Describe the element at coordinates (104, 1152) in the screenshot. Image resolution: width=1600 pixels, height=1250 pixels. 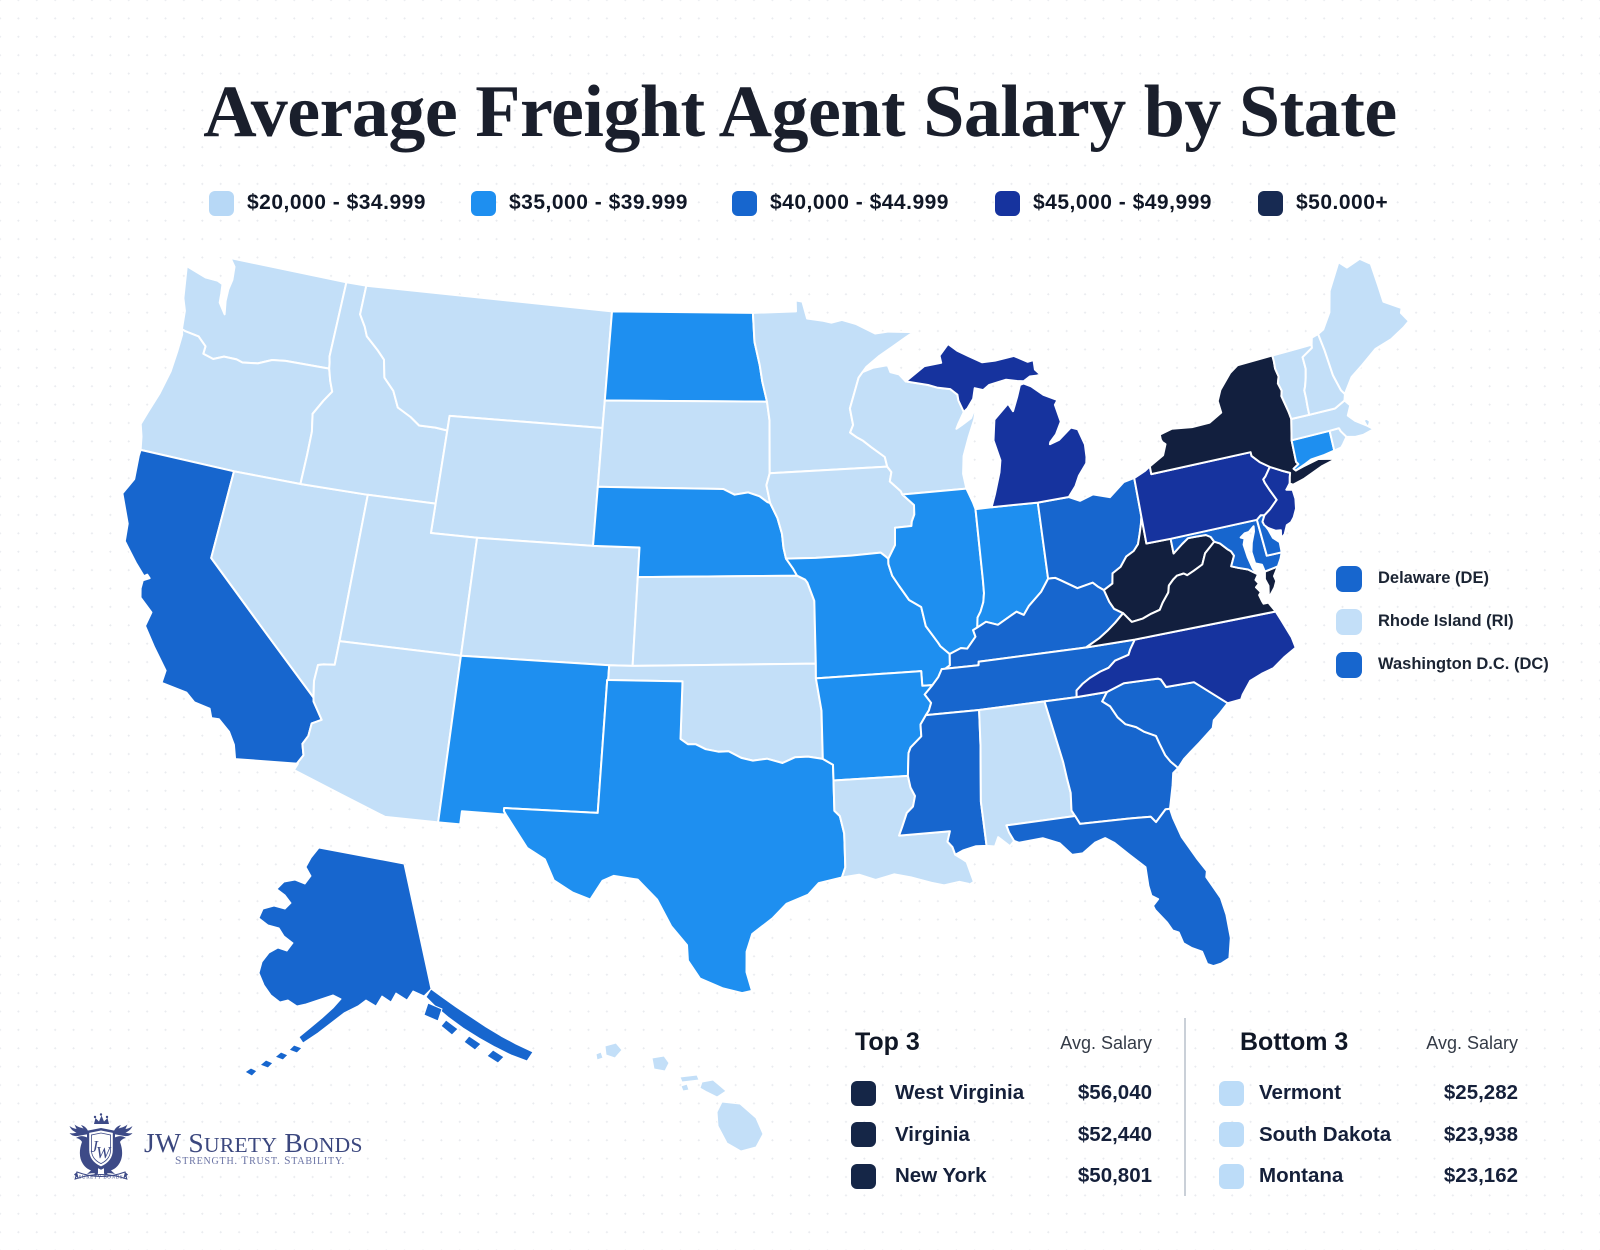
I see `svg-text: W` at that location.